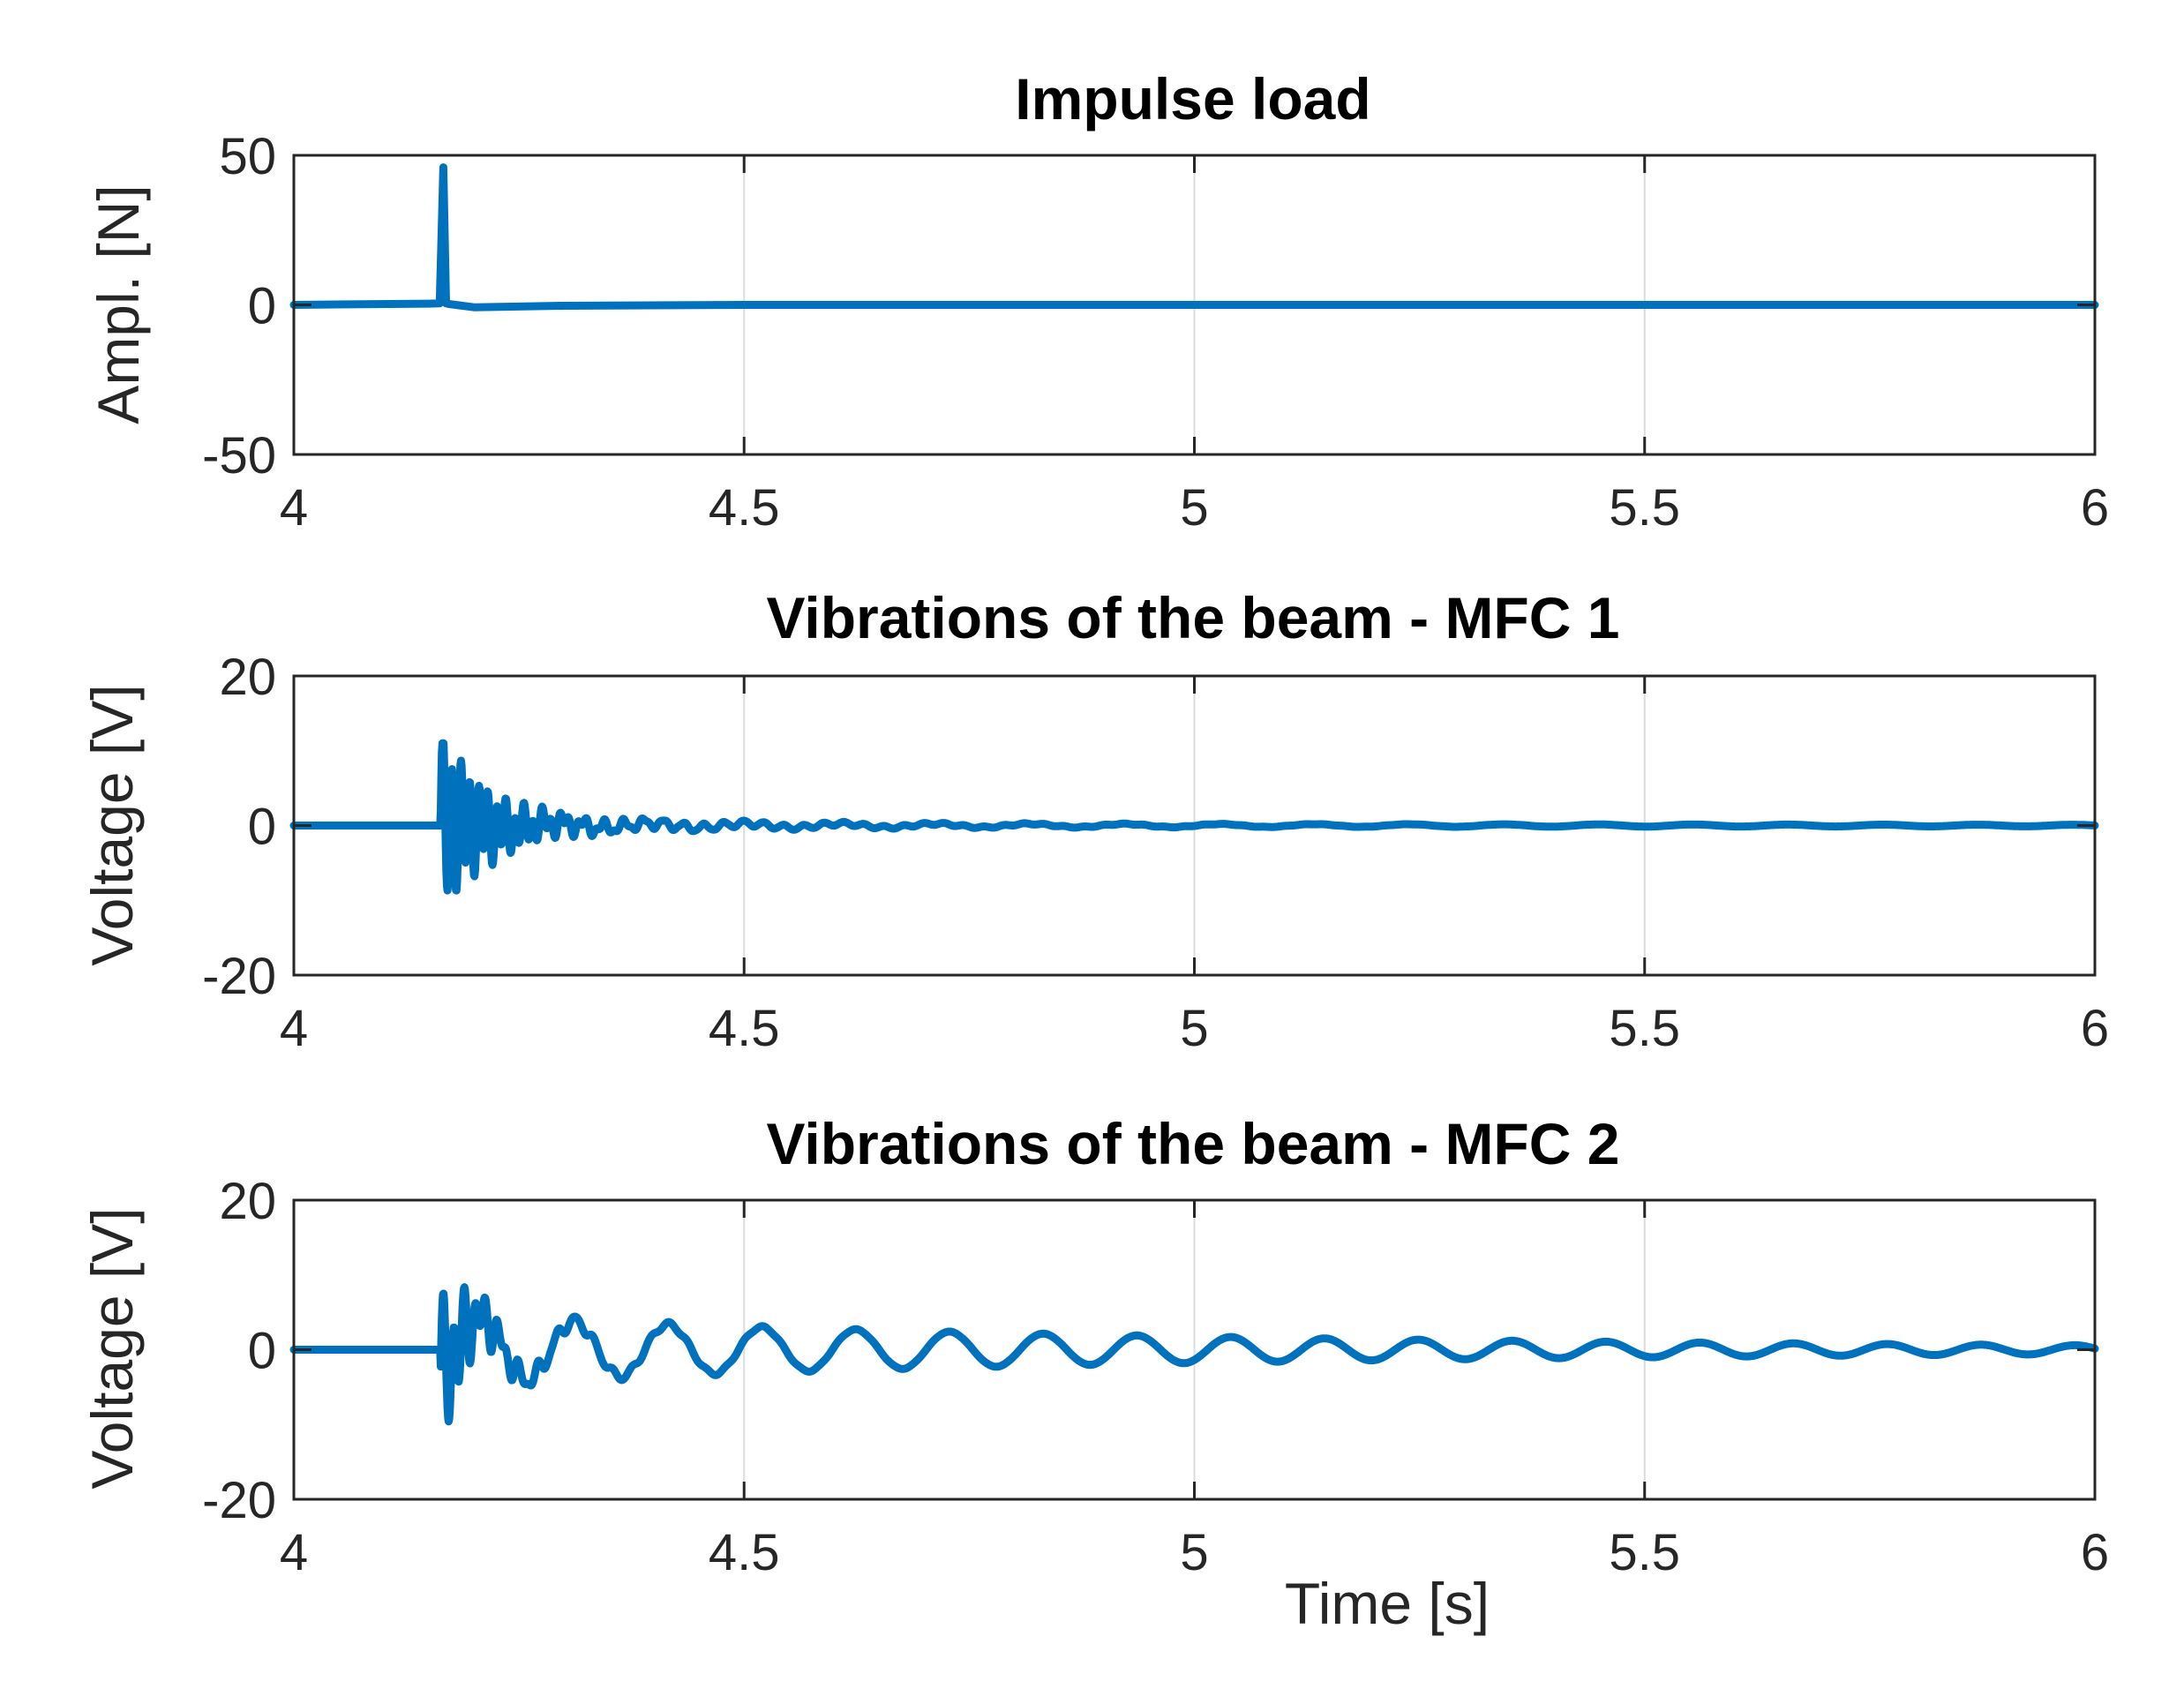 Image resolution: width=2184 pixels, height=1689 pixels. What do you see at coordinates (118, 304) in the screenshot?
I see `y-axis-label: Ampl. [N]` at bounding box center [118, 304].